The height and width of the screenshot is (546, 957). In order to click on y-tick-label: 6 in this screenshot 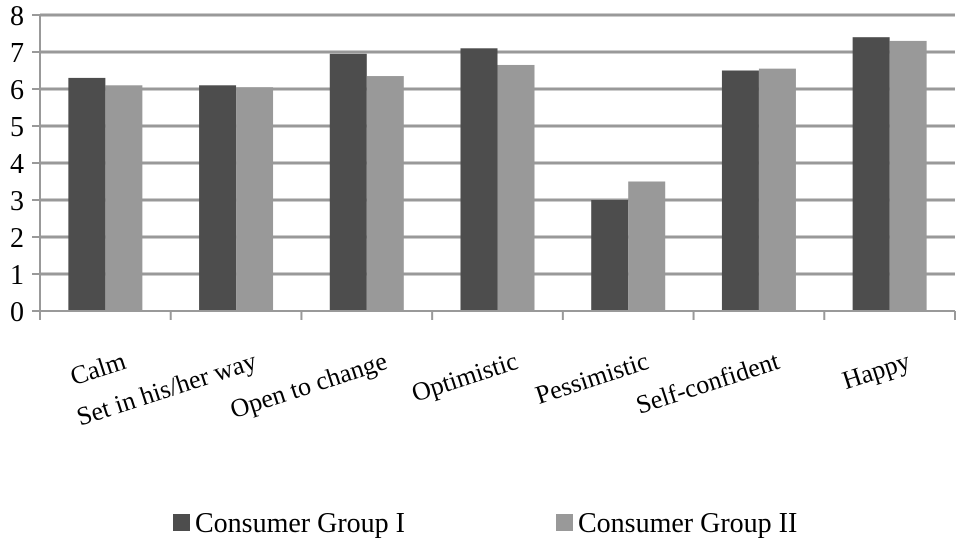, I will do `click(17, 90)`.